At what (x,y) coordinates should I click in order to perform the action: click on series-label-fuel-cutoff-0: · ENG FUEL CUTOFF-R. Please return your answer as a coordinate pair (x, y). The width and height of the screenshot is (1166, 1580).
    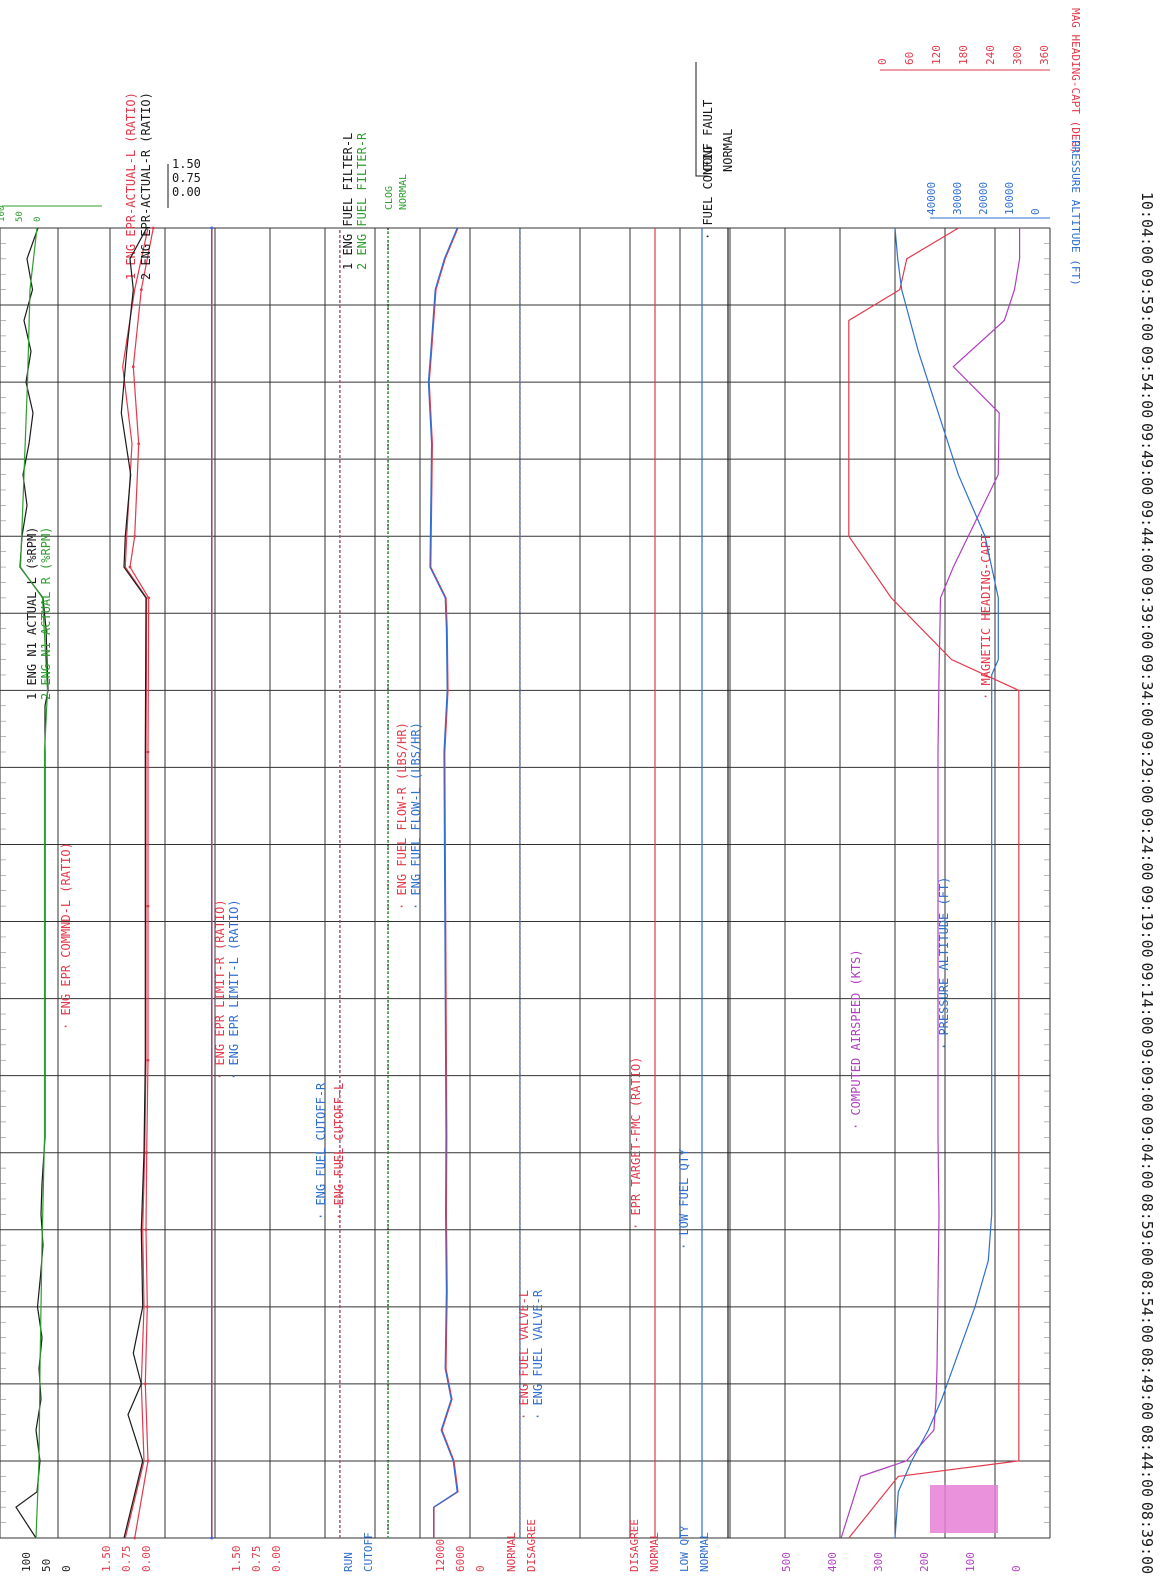
    Looking at the image, I should click on (321, 1151).